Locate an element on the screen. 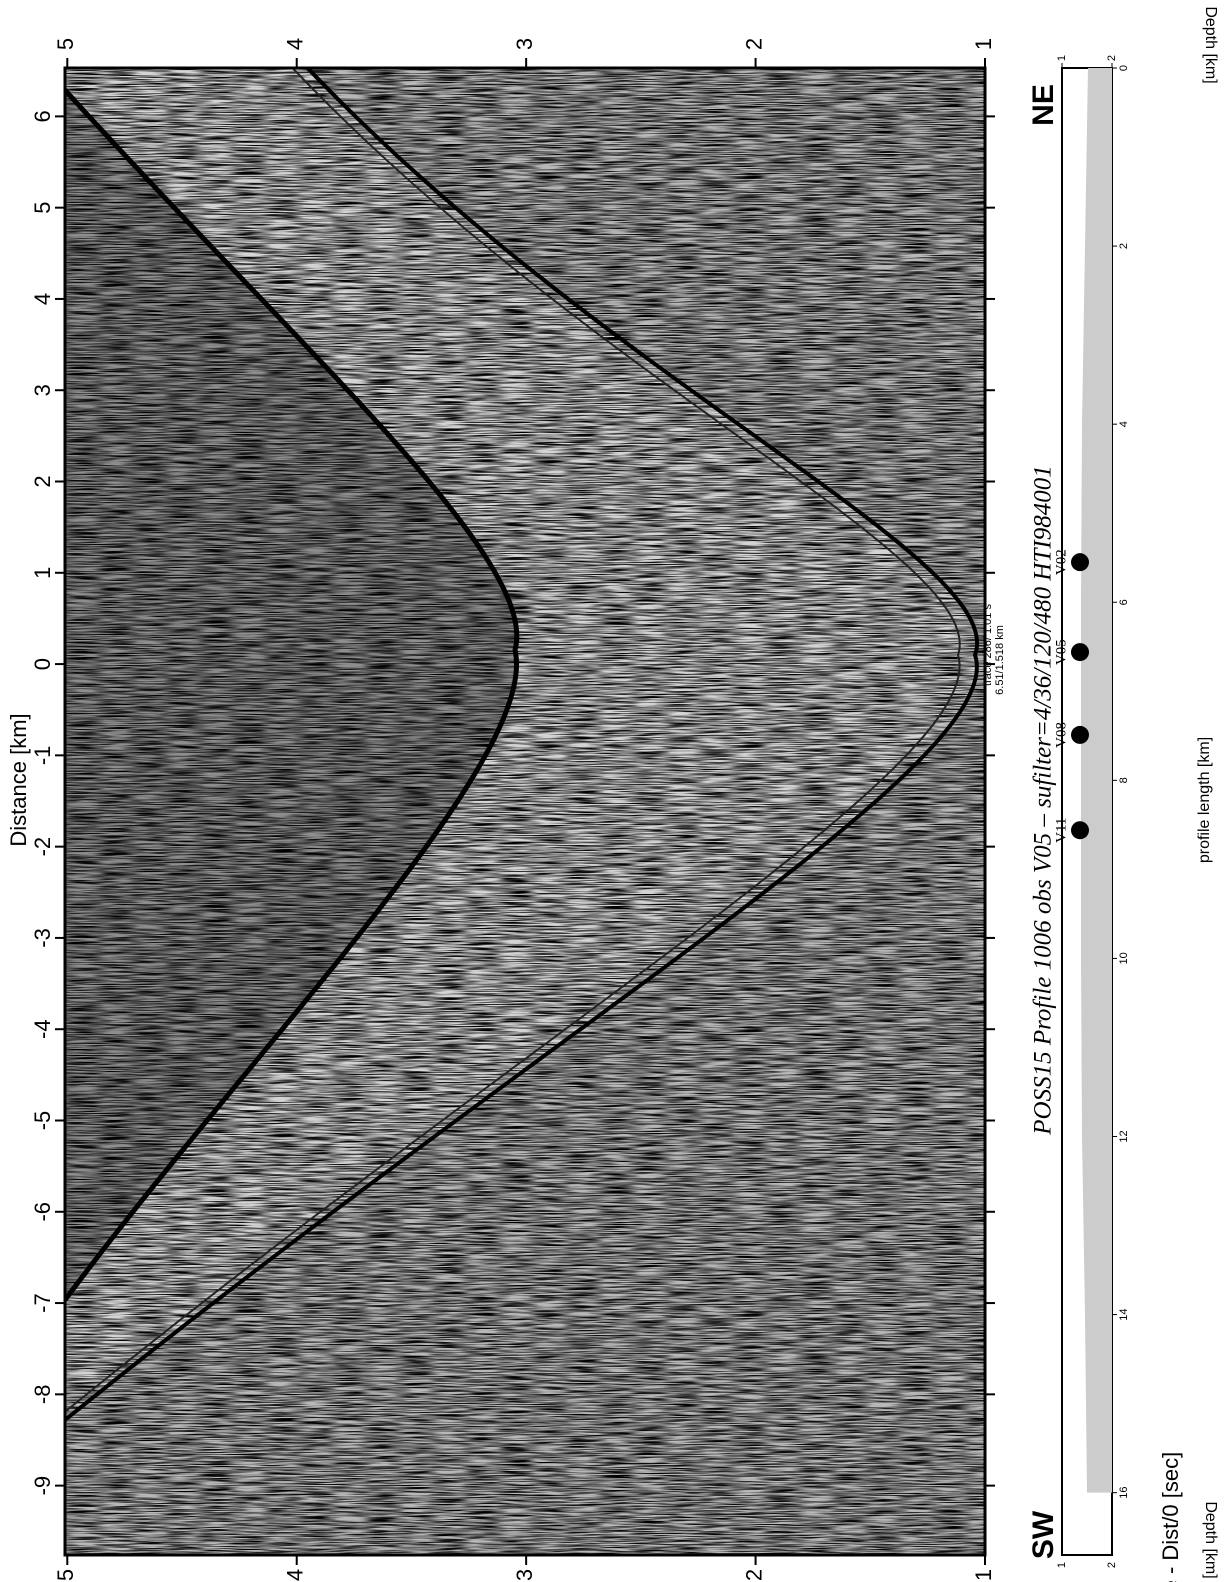  x-axis-label: Distance [km] is located at coordinates (18, 779).